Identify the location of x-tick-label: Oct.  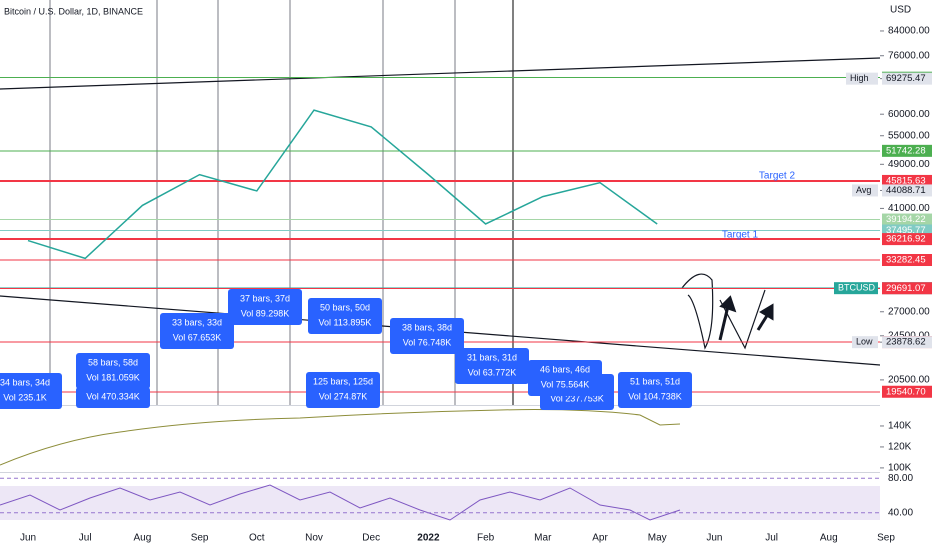
(257, 538).